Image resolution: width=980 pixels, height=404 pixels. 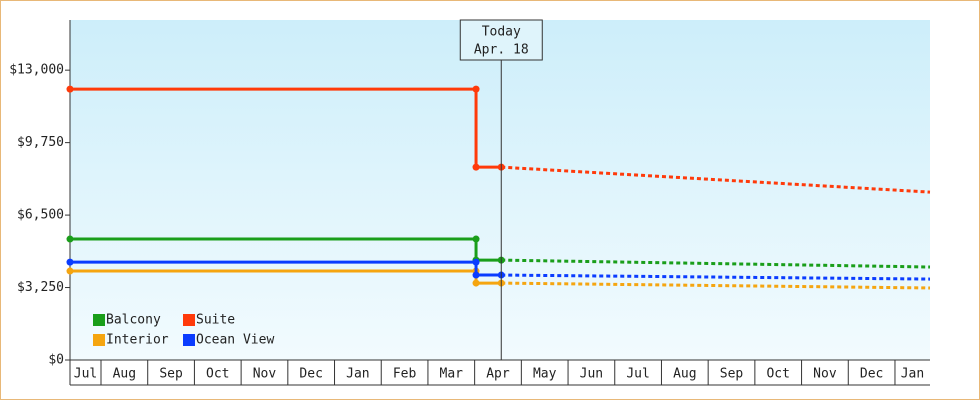 I want to click on y-tick-label: $6,500, so click(x=40, y=215).